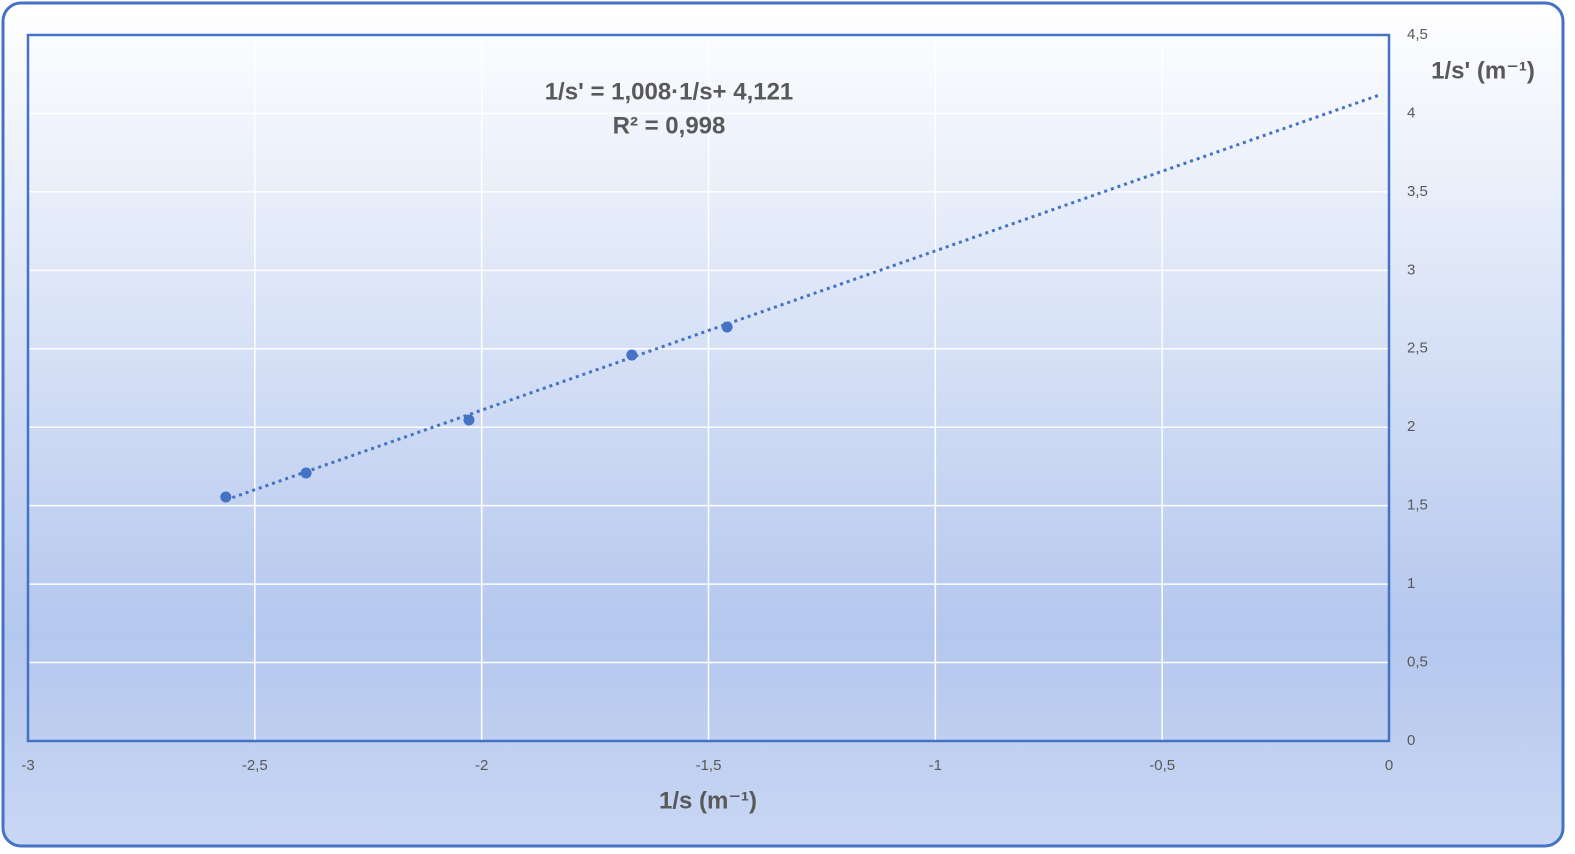 The height and width of the screenshot is (854, 1575). Describe the element at coordinates (1417, 662) in the screenshot. I see `y-tick-label: 0,5` at that location.